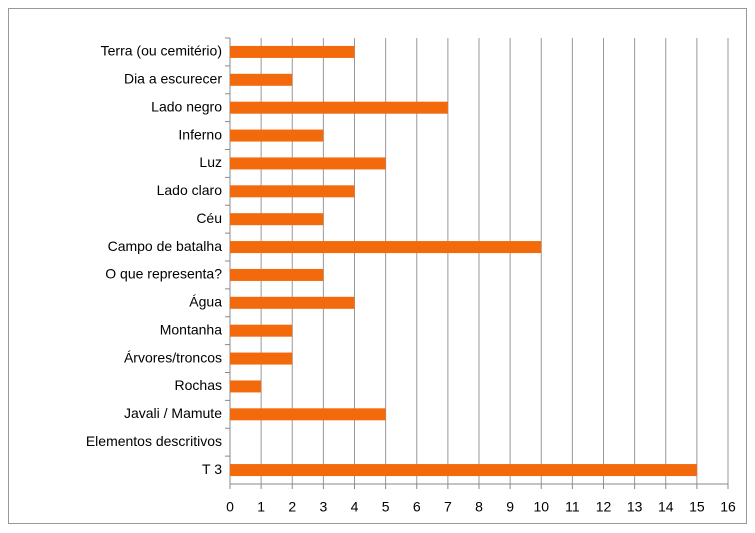 The height and width of the screenshot is (533, 755). Describe the element at coordinates (572, 507) in the screenshot. I see `x-tick-label: 11` at that location.